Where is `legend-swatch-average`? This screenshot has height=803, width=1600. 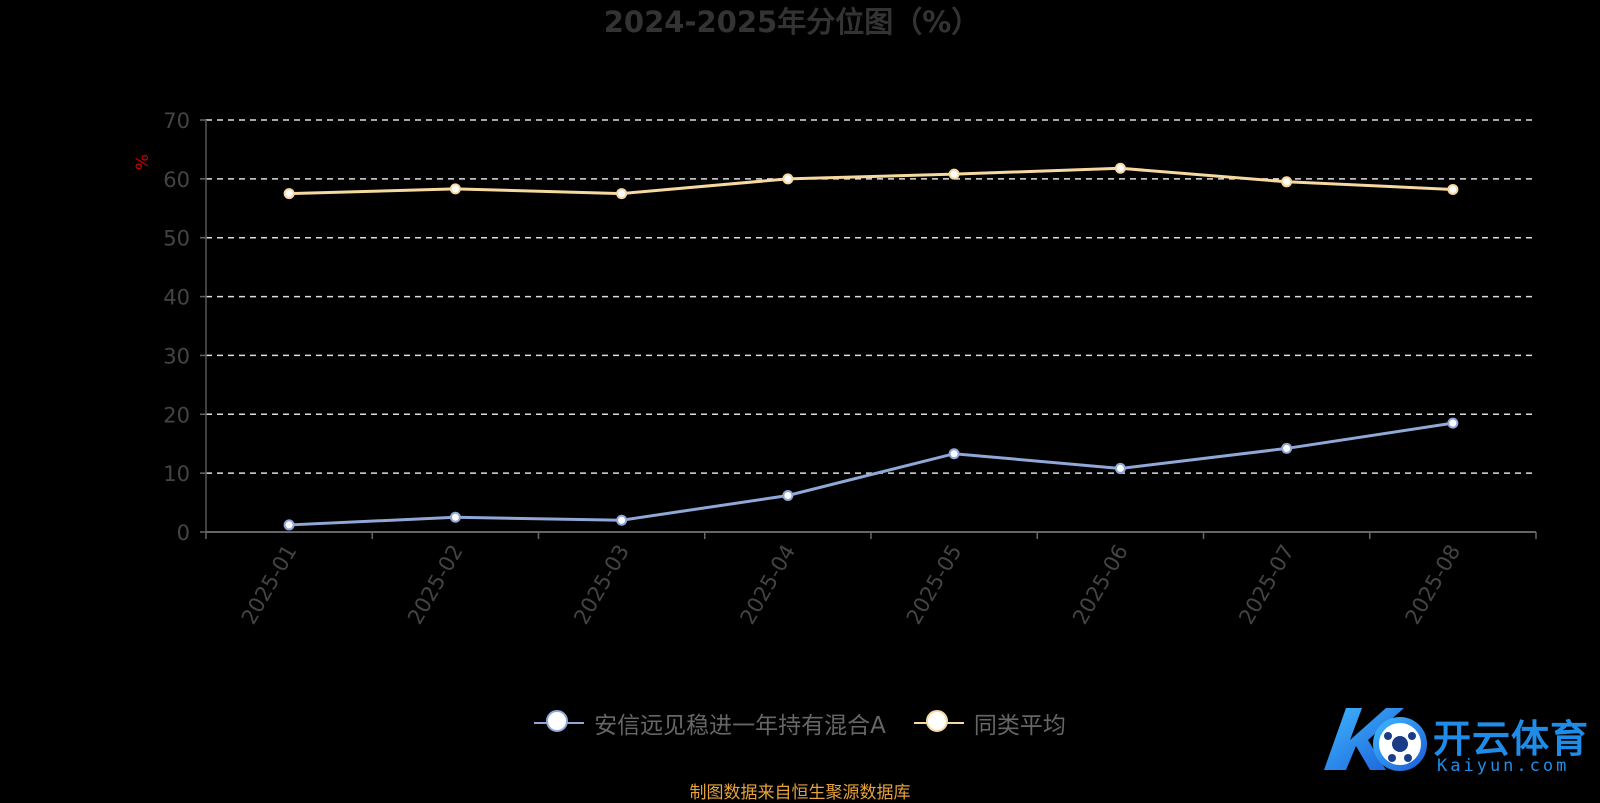 legend-swatch-average is located at coordinates (938, 723).